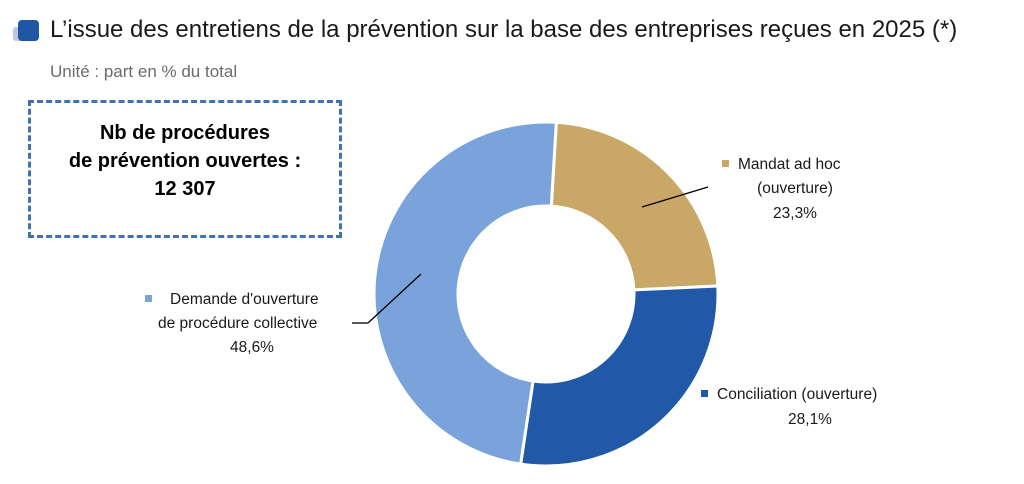 The image size is (1024, 484). I want to click on donut-slice-mandat, so click(634, 206).